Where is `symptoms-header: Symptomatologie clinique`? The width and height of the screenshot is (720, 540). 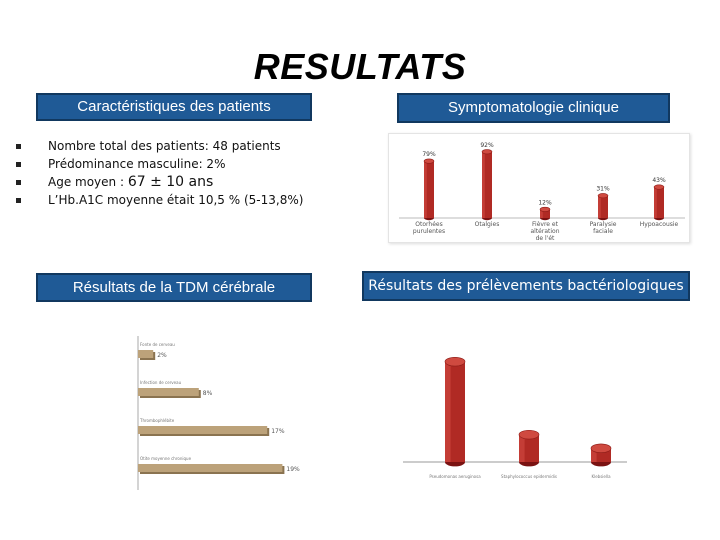
symptoms-header: Symptomatologie clinique is located at coordinates (533, 108).